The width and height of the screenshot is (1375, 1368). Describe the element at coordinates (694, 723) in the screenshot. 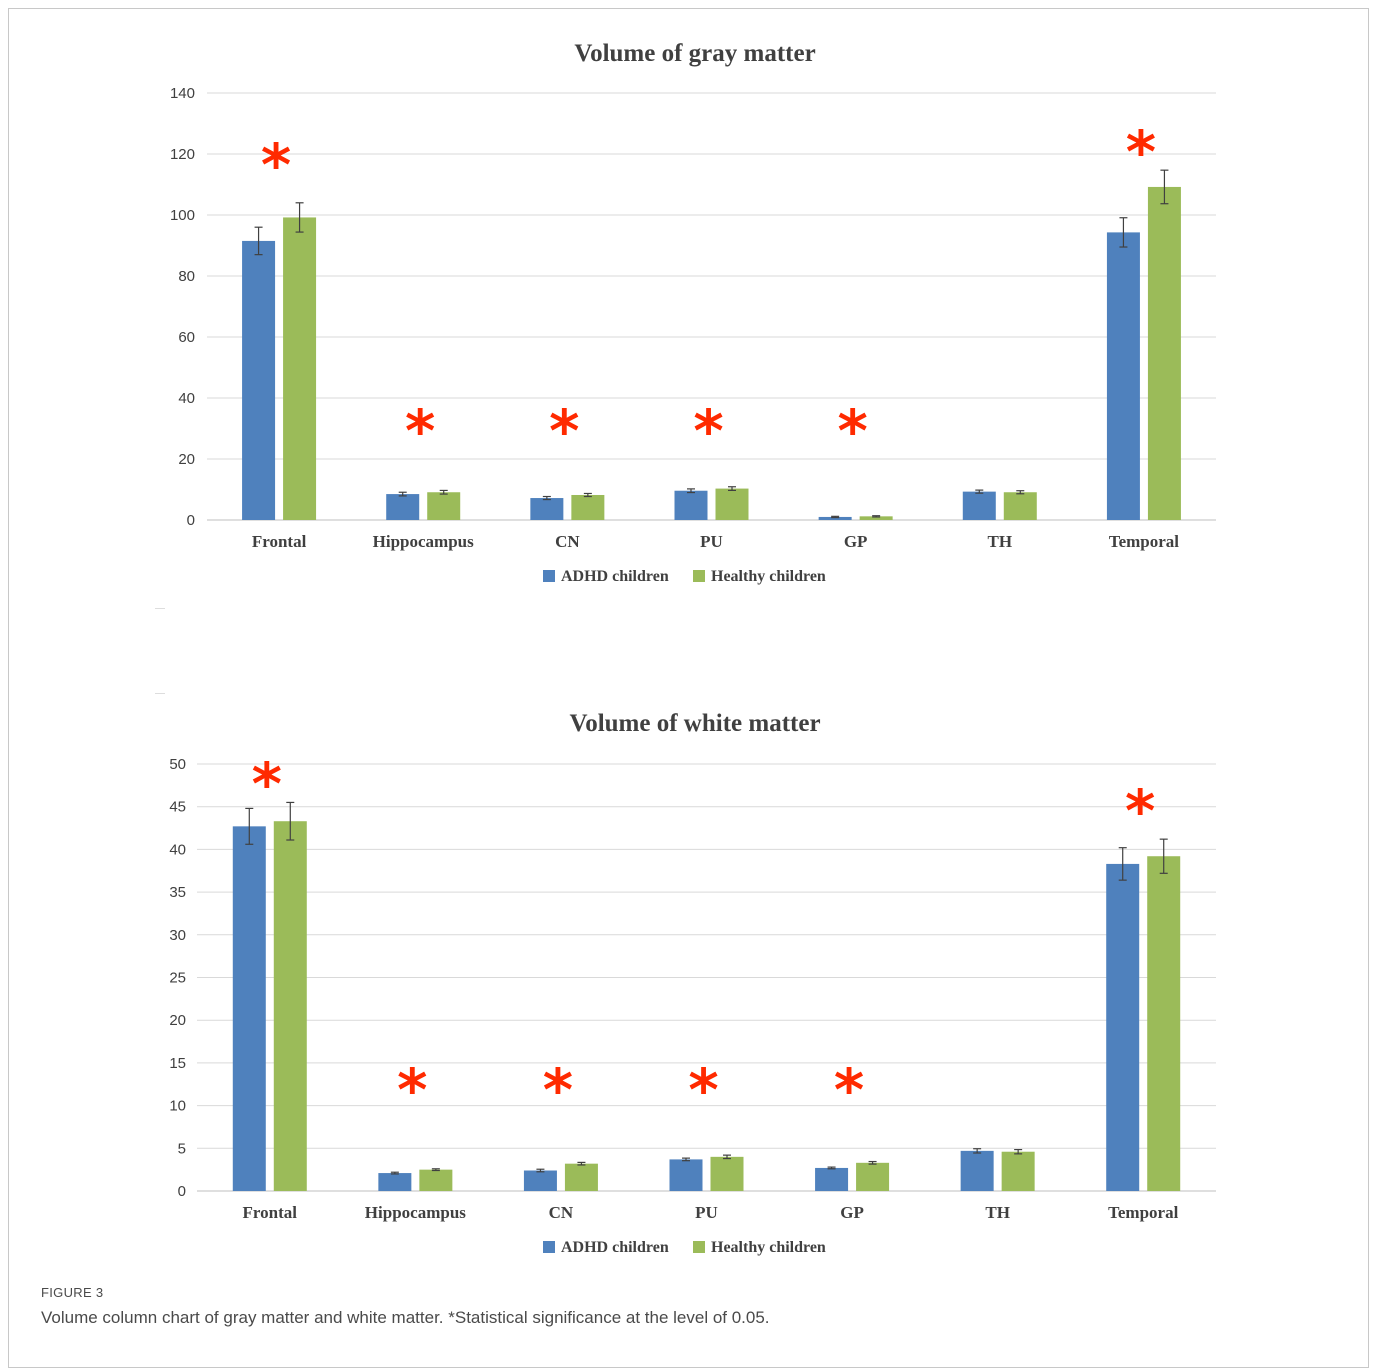

I see `chart-title: Volume of white matter` at that location.